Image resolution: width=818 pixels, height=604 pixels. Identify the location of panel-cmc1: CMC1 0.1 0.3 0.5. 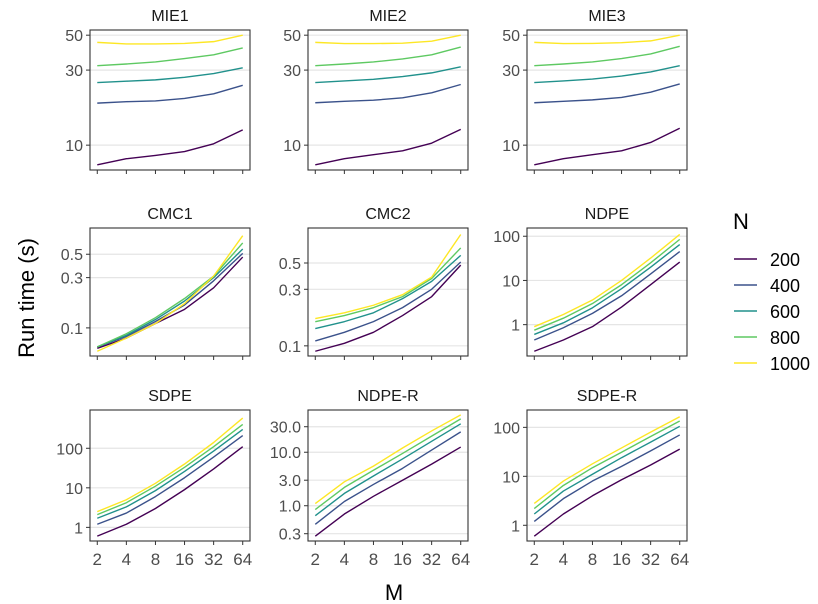
(156, 283).